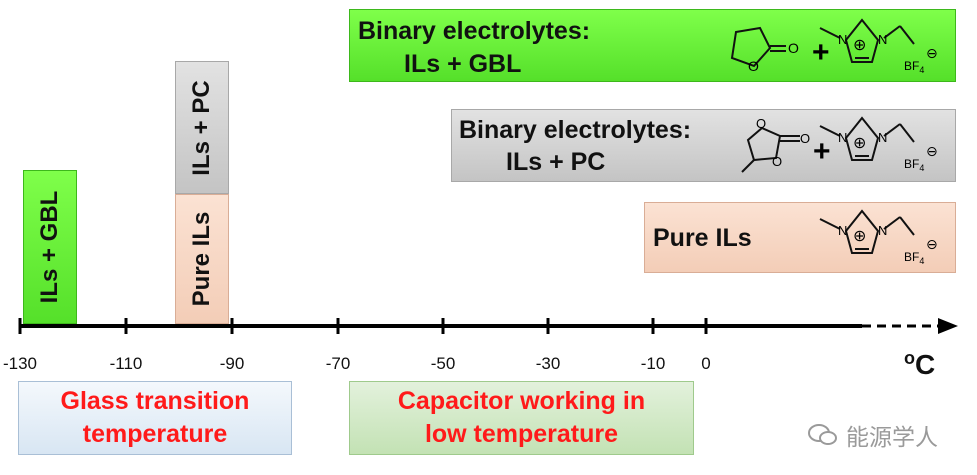 The height and width of the screenshot is (475, 977). I want to click on panel-gbl-title: Binary electrolytes:, so click(474, 31).